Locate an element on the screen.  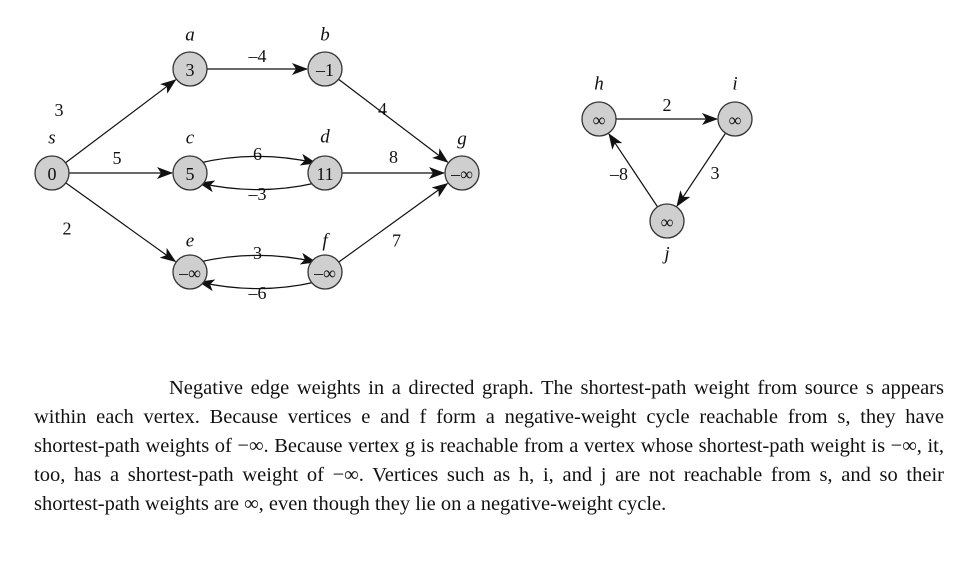
vertex-circle-h is located at coordinates (599, 119).